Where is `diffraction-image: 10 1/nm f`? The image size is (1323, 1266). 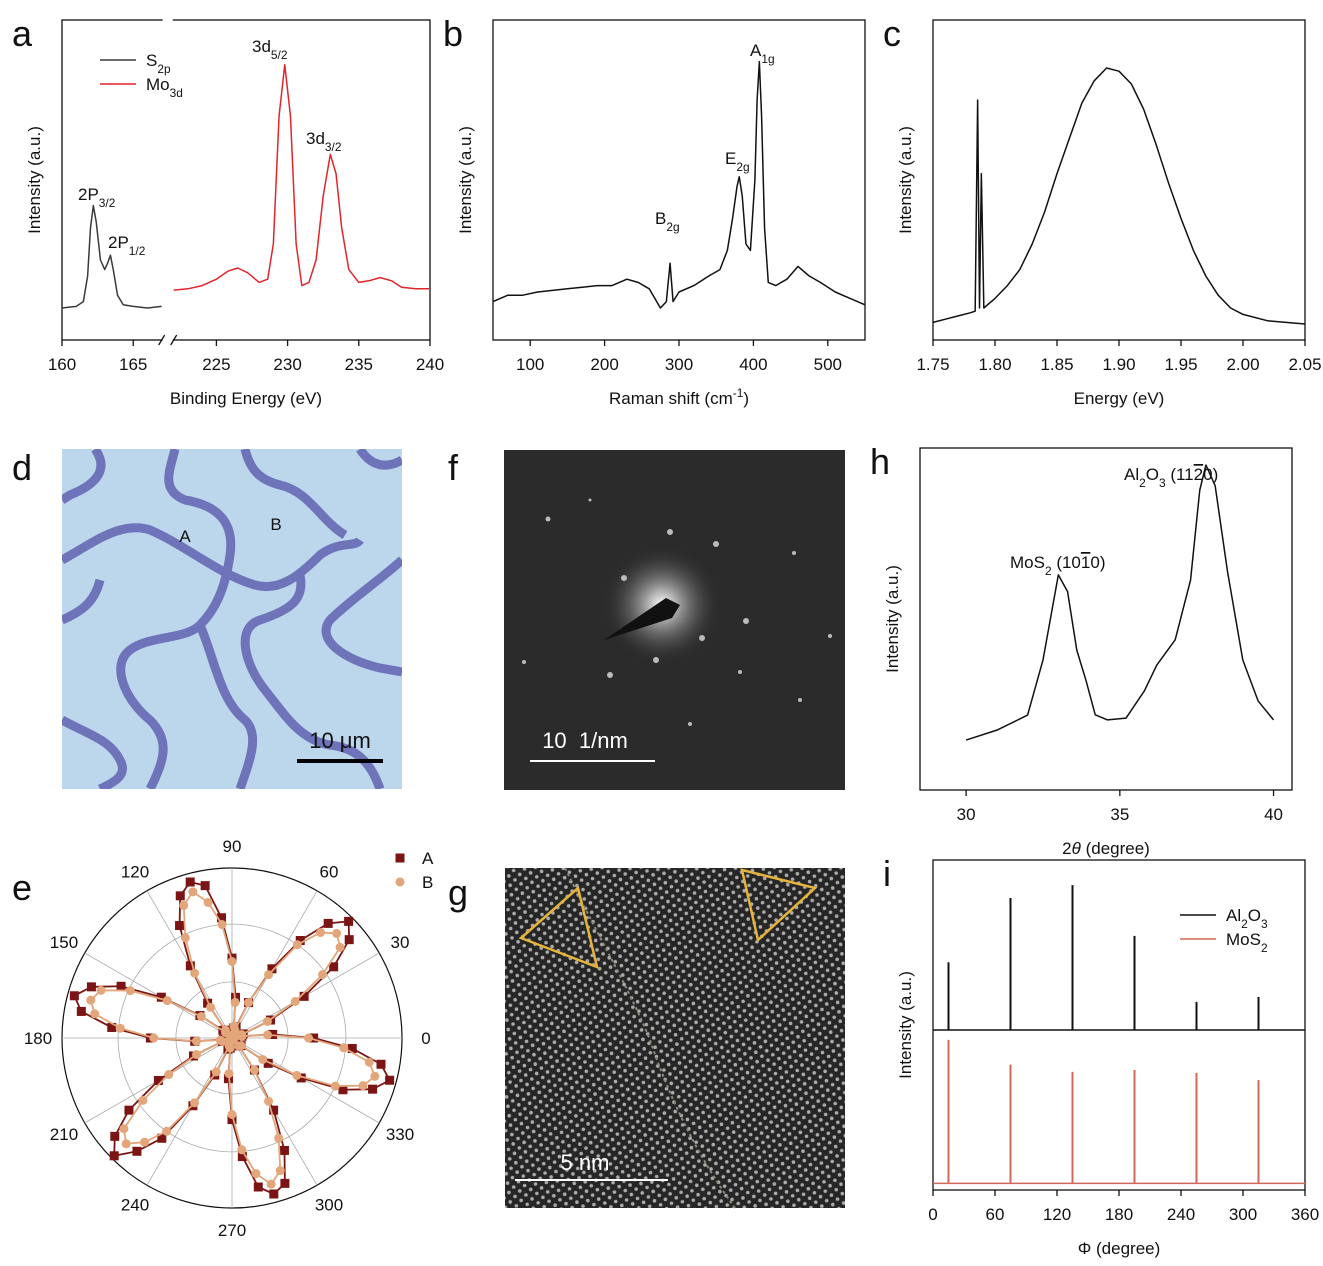
diffraction-image: 10 1/nm f is located at coordinates (646, 618).